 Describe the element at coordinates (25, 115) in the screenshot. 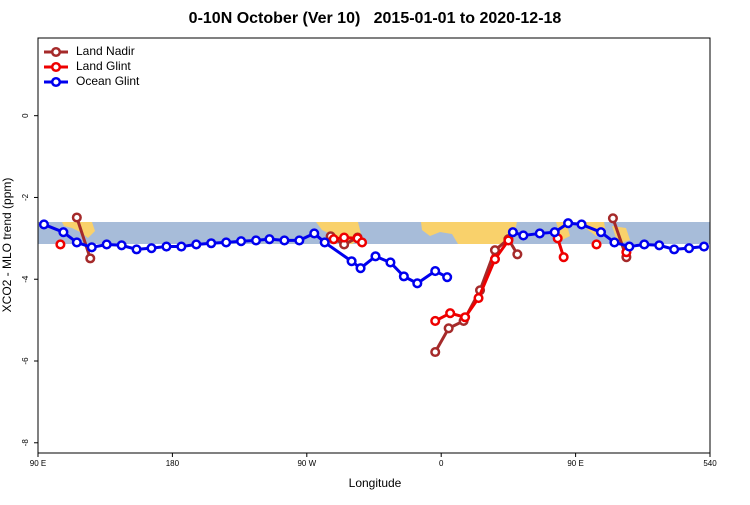

I see `y-tick-label: 0` at that location.